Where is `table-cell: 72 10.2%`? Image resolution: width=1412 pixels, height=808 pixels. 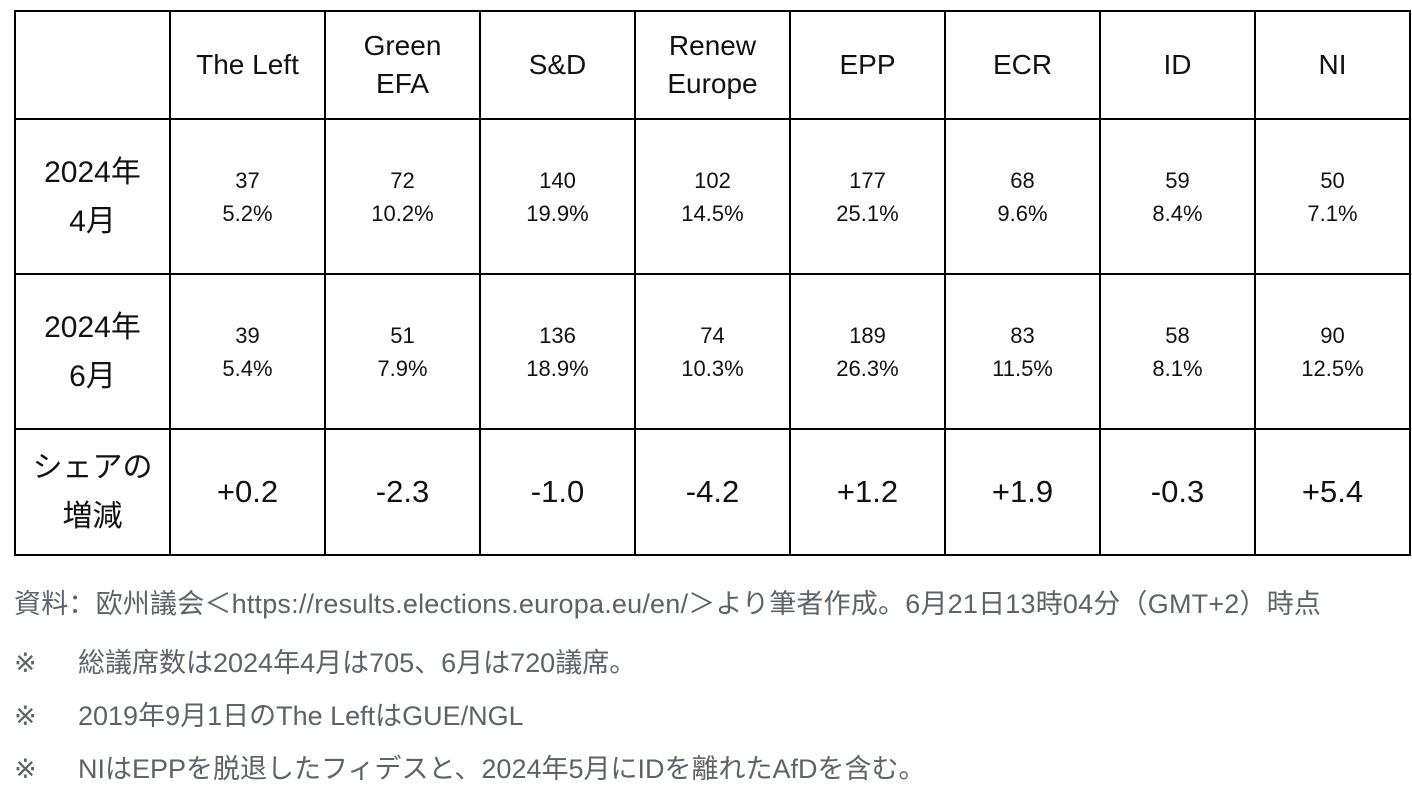
table-cell: 72 10.2% is located at coordinates (402, 196).